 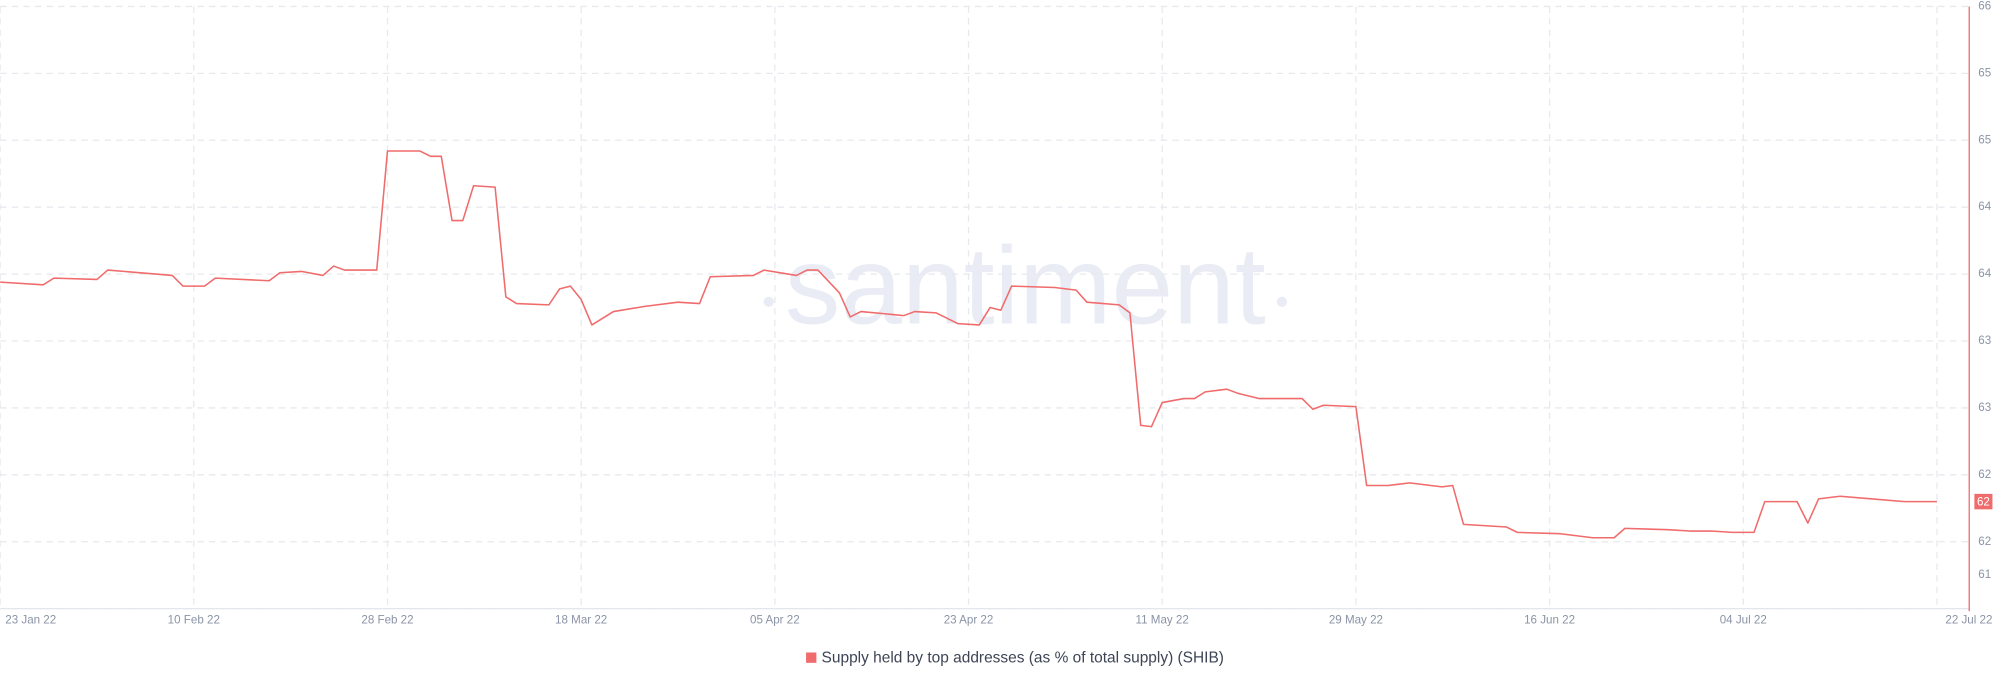 What do you see at coordinates (387, 619) in the screenshot?
I see `x-tick-label: 28 Feb 22` at bounding box center [387, 619].